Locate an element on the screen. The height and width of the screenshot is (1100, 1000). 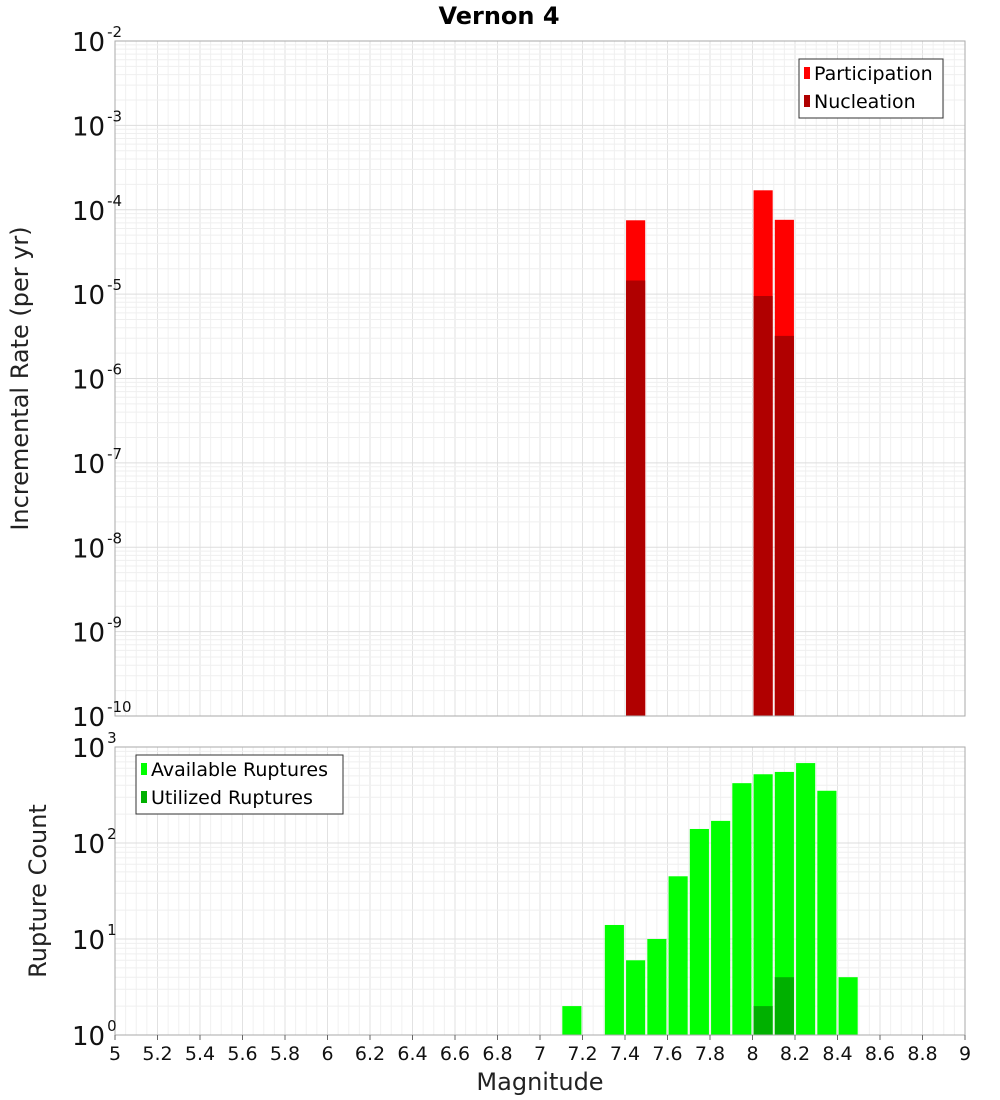
x-tick-label: 7 is located at coordinates (540, 1054).